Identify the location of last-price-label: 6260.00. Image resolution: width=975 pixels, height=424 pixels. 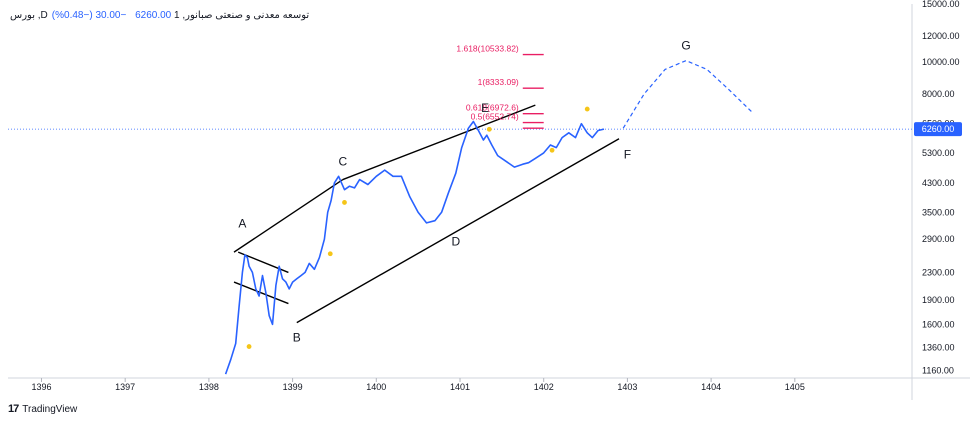
(938, 129).